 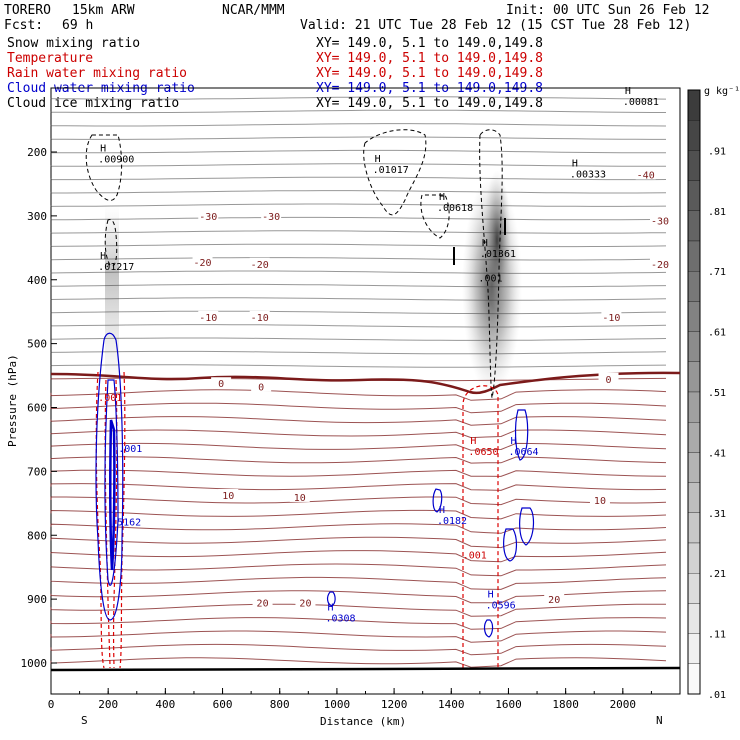 I want to click on x-tick-label: 2000, so click(x=623, y=704).